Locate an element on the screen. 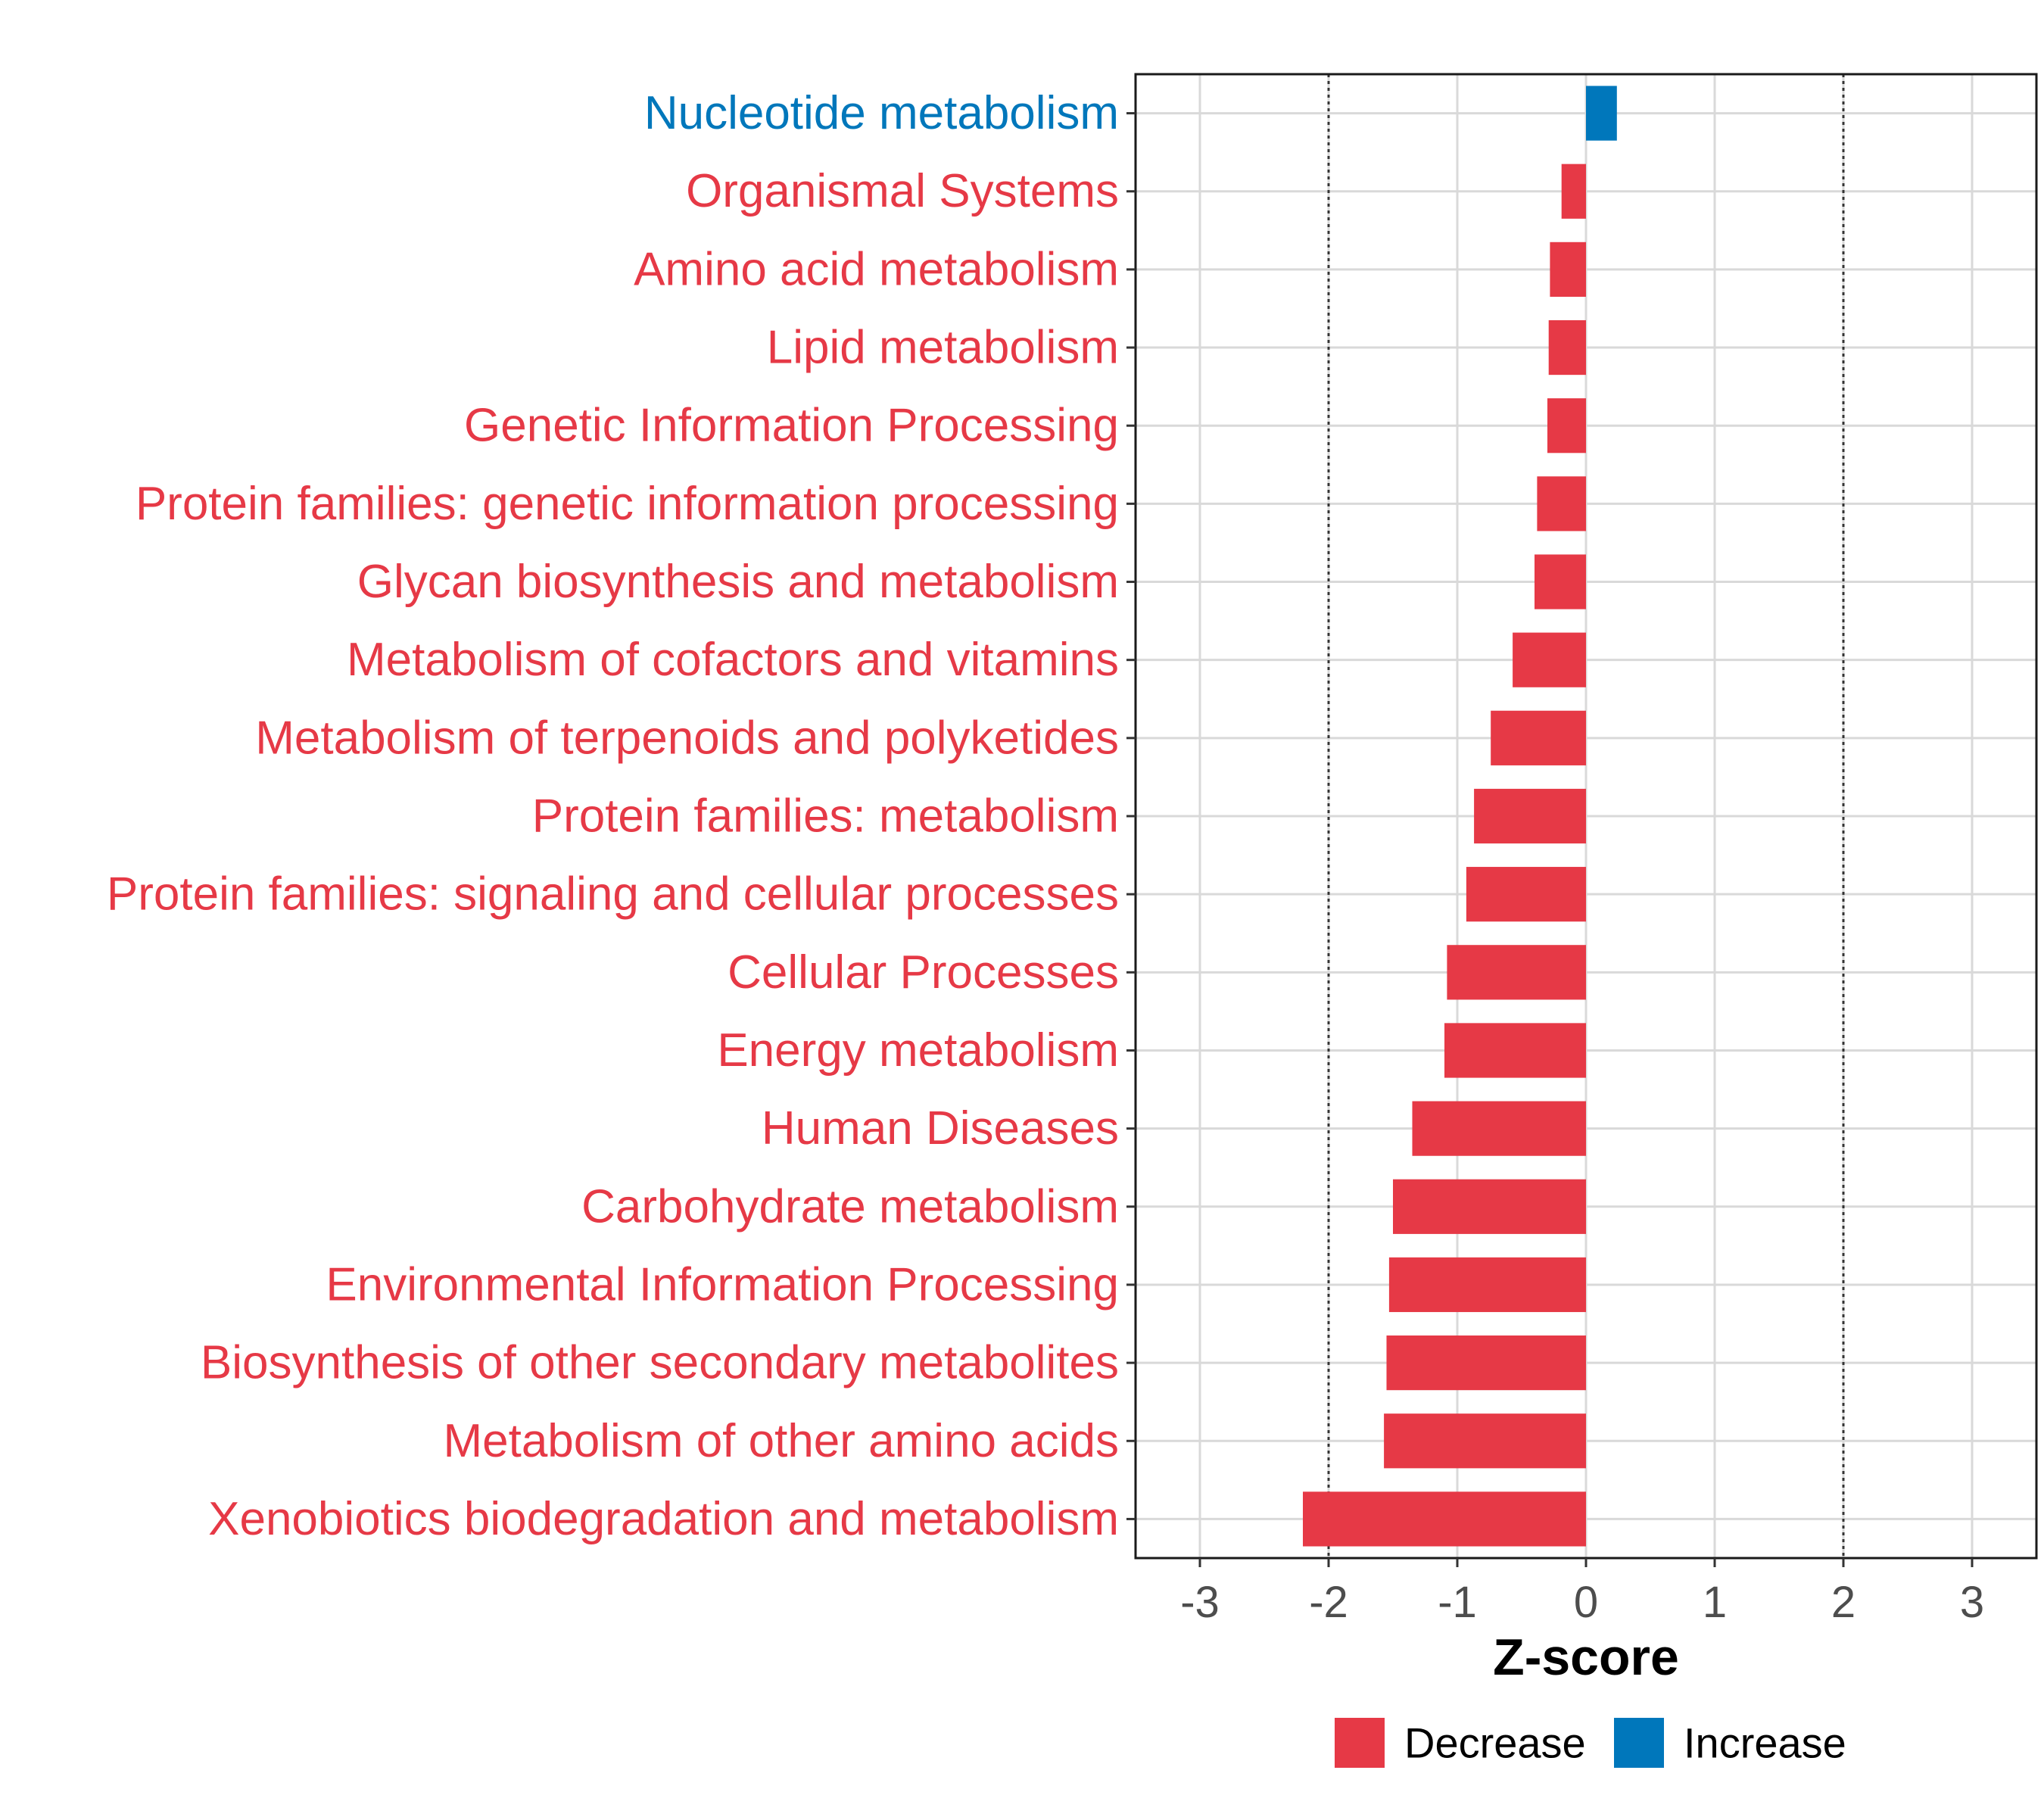 The image size is (2044, 1817). category-label: Metabolism of other amino acids is located at coordinates (781, 1441).